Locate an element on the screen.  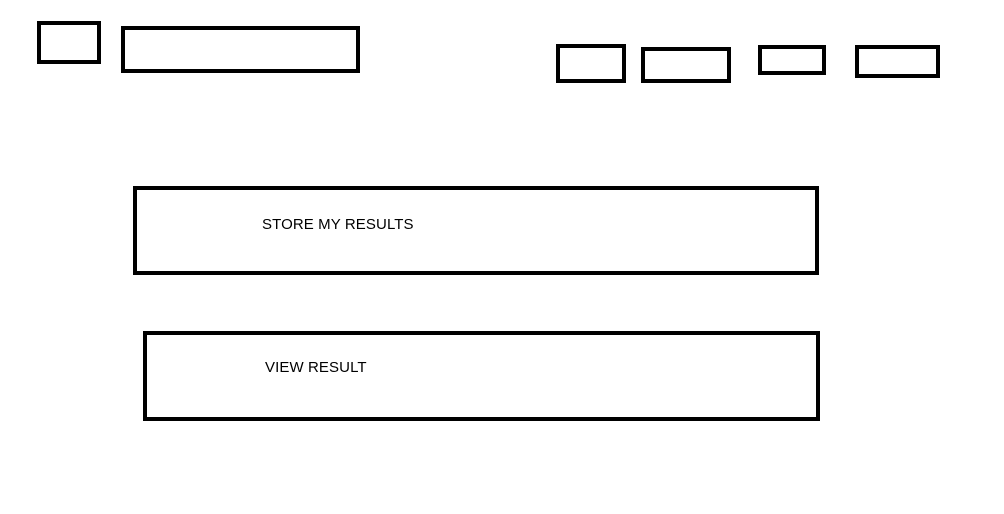
store-my-results-button: STORE MY RESULTS is located at coordinates (476, 230).